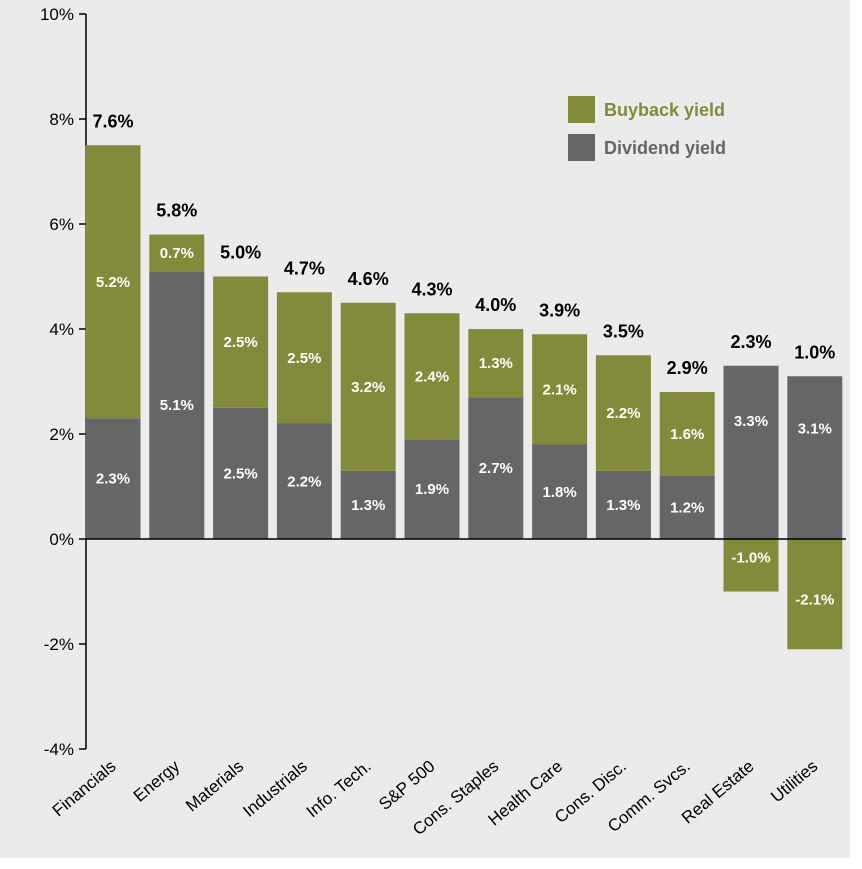 The height and width of the screenshot is (869, 862). I want to click on data-label-buyback: 1.6%, so click(687, 434).